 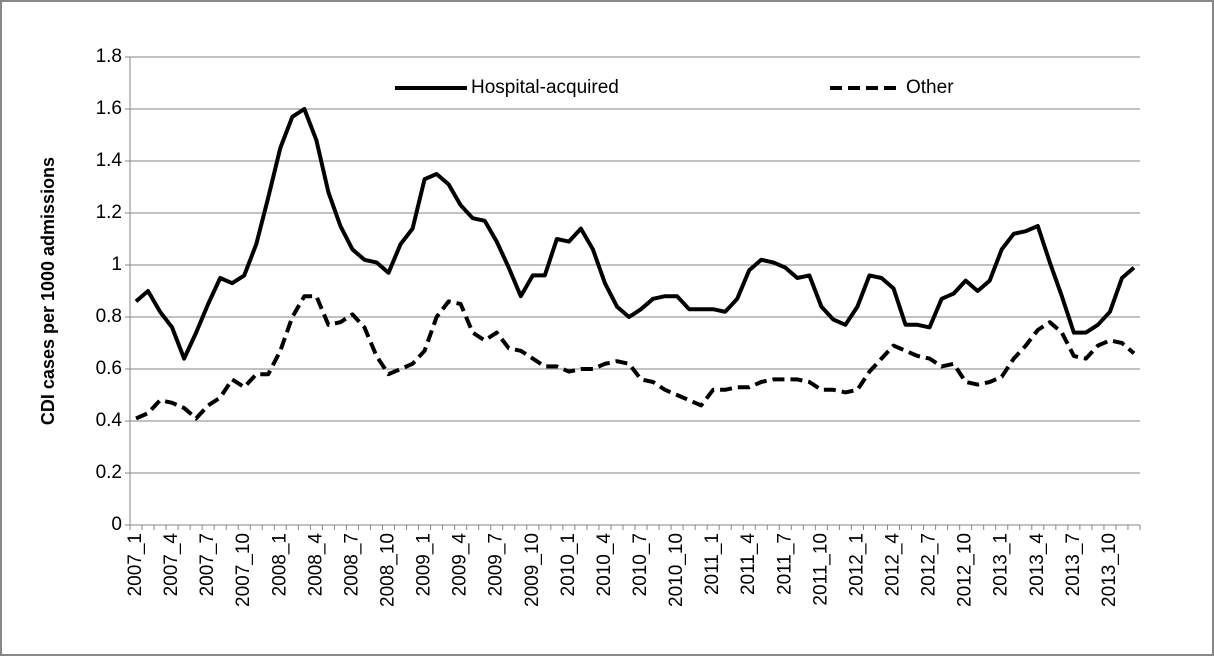 What do you see at coordinates (930, 87) in the screenshot?
I see `legend-label: Other` at bounding box center [930, 87].